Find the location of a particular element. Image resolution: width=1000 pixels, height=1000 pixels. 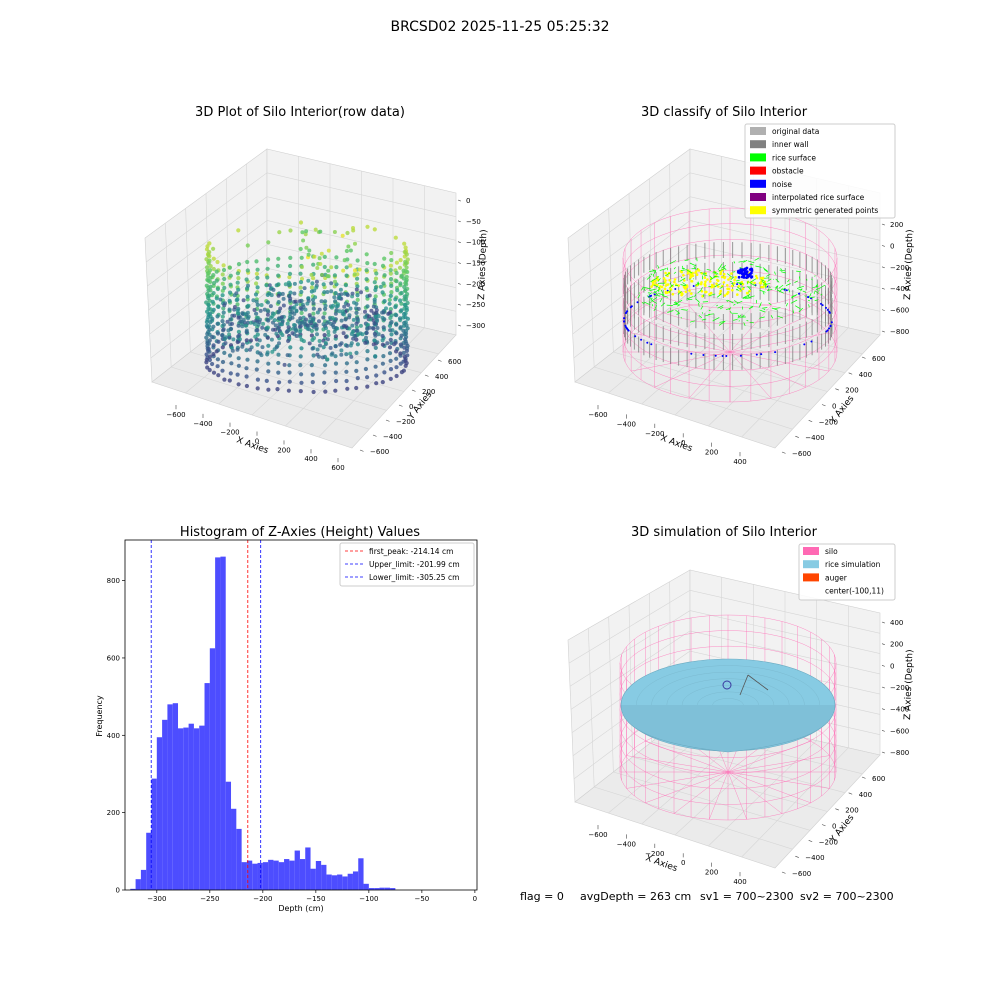

tick-mark is located at coordinates (823, 405).